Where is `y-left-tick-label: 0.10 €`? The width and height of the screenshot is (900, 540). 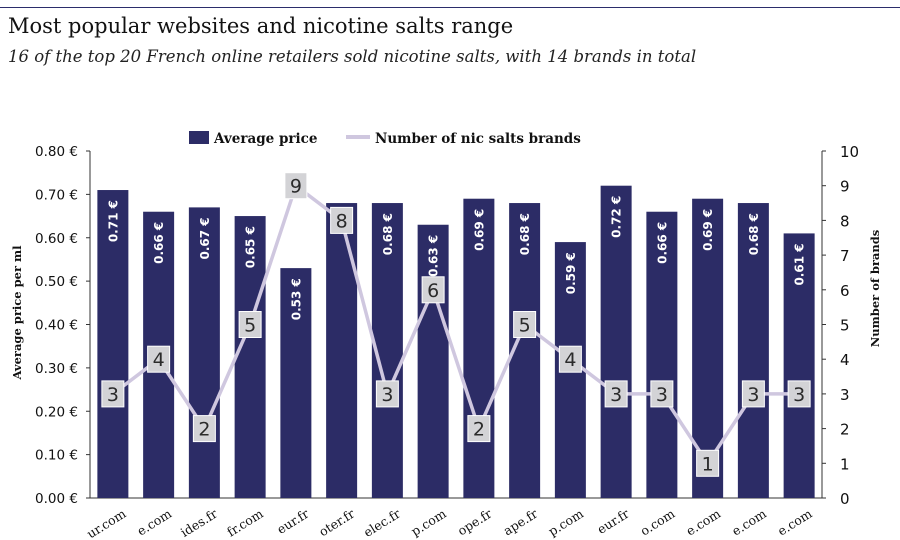 y-left-tick-label: 0.10 € is located at coordinates (56, 456).